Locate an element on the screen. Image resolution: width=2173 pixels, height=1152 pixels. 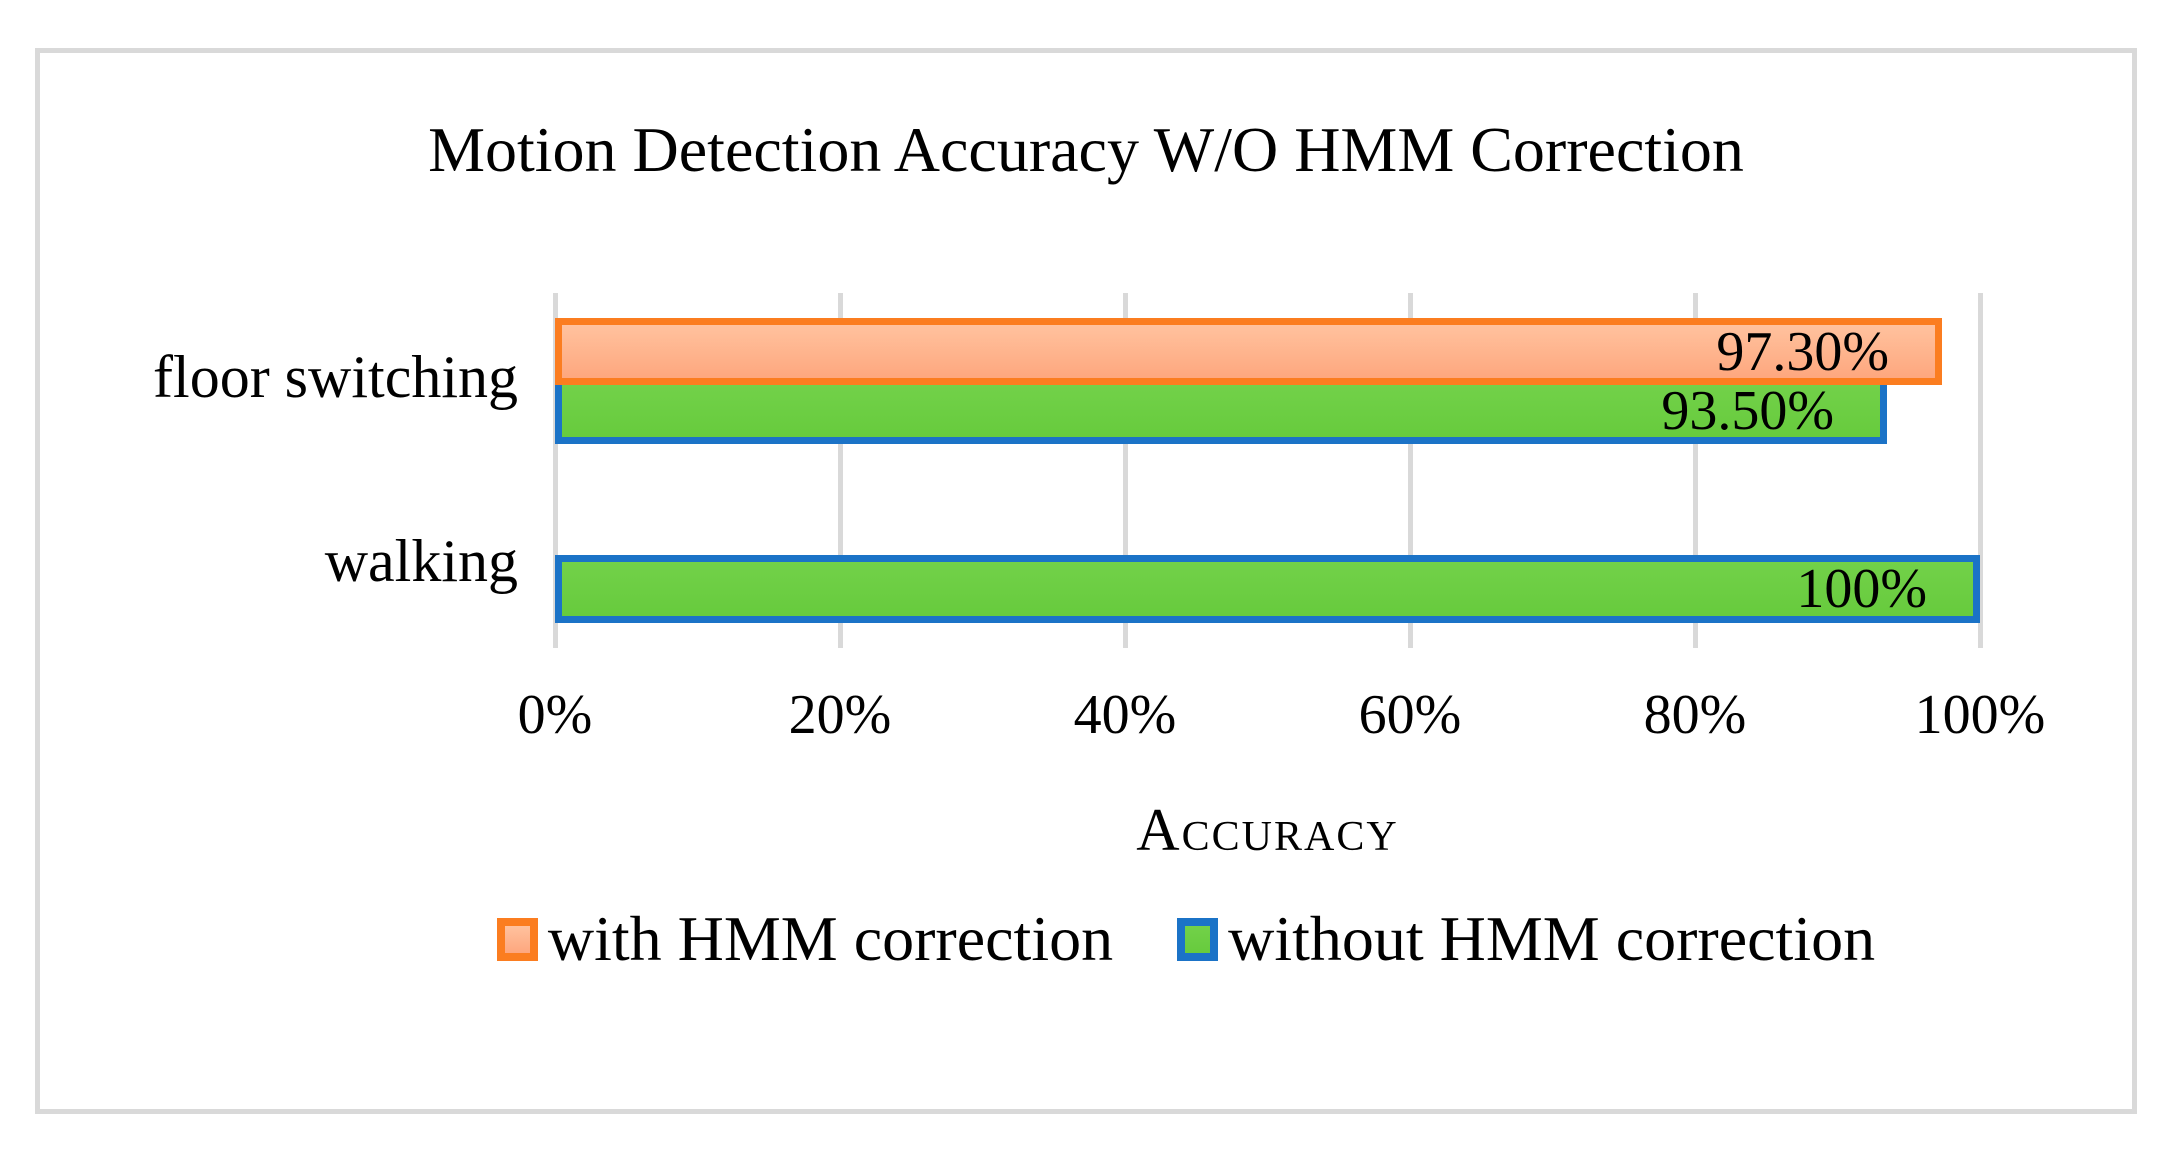
x-axis-tick-label: 80% is located at coordinates (1695, 715).